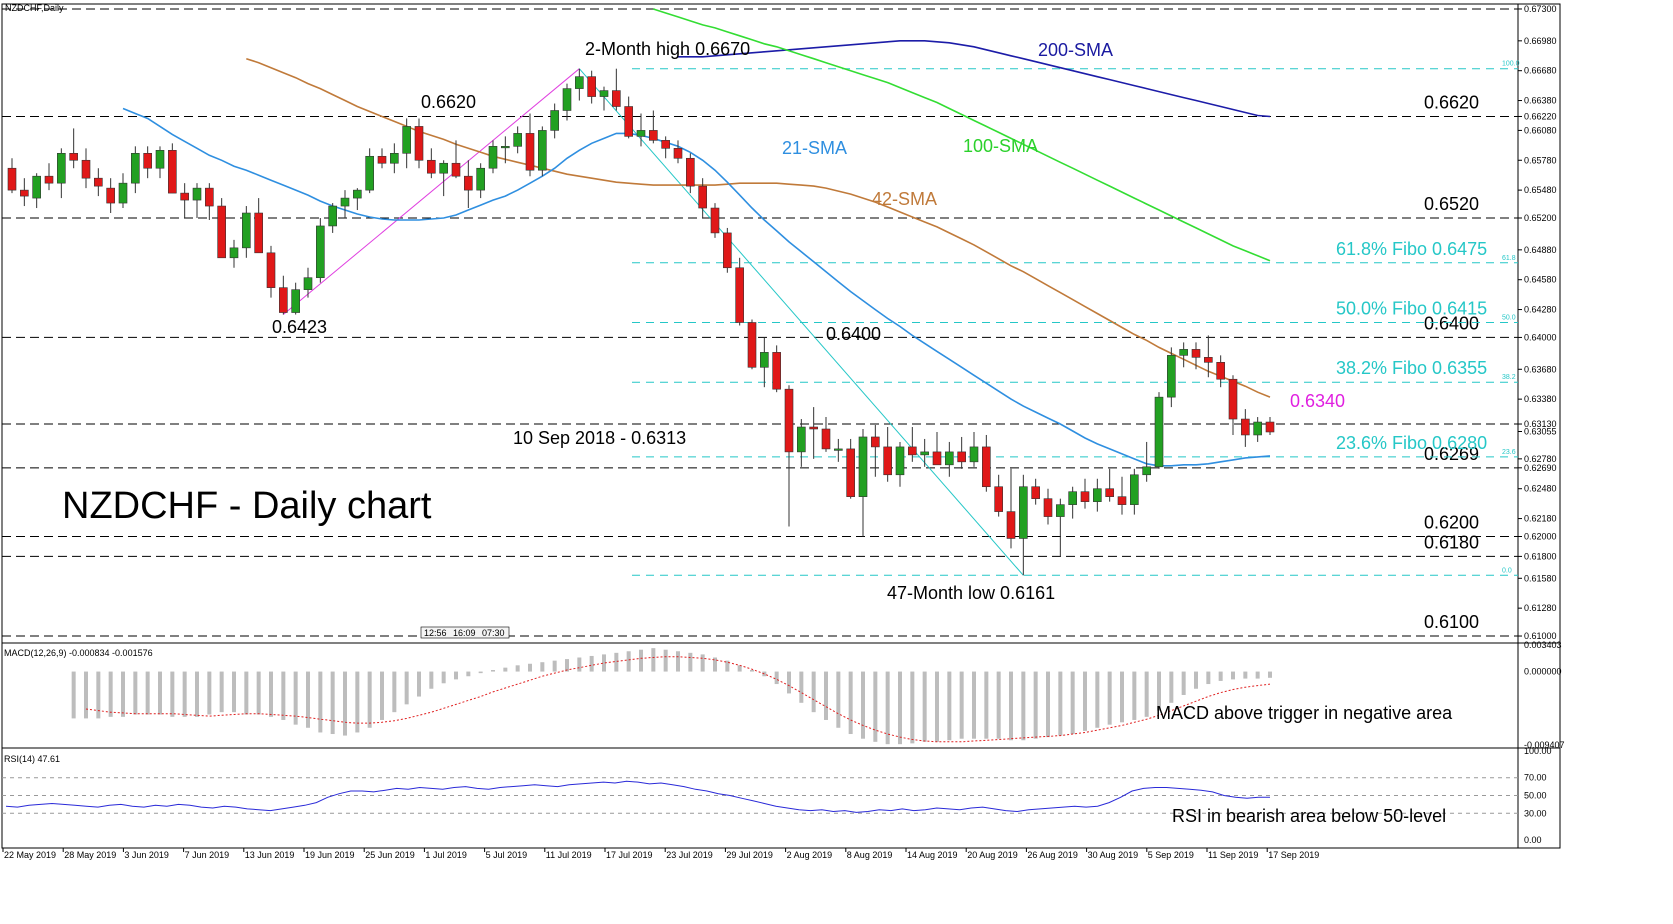  Describe the element at coordinates (971, 593) in the screenshot. I see `annotation-low-47m: 47-Month low 0.6161` at that location.